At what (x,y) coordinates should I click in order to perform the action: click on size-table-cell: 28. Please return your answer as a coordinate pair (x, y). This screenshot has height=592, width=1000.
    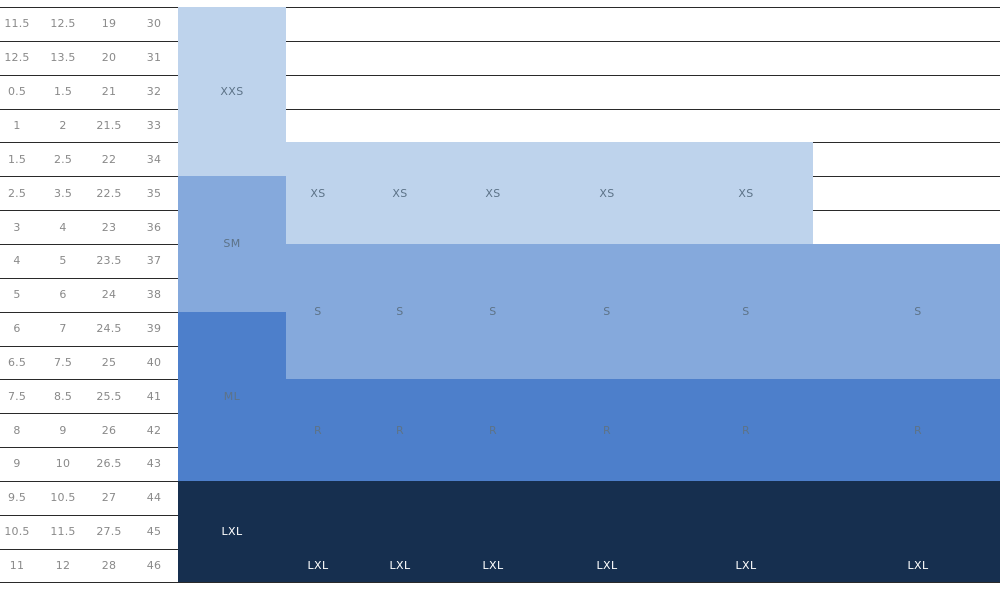
    Looking at the image, I should click on (109, 566).